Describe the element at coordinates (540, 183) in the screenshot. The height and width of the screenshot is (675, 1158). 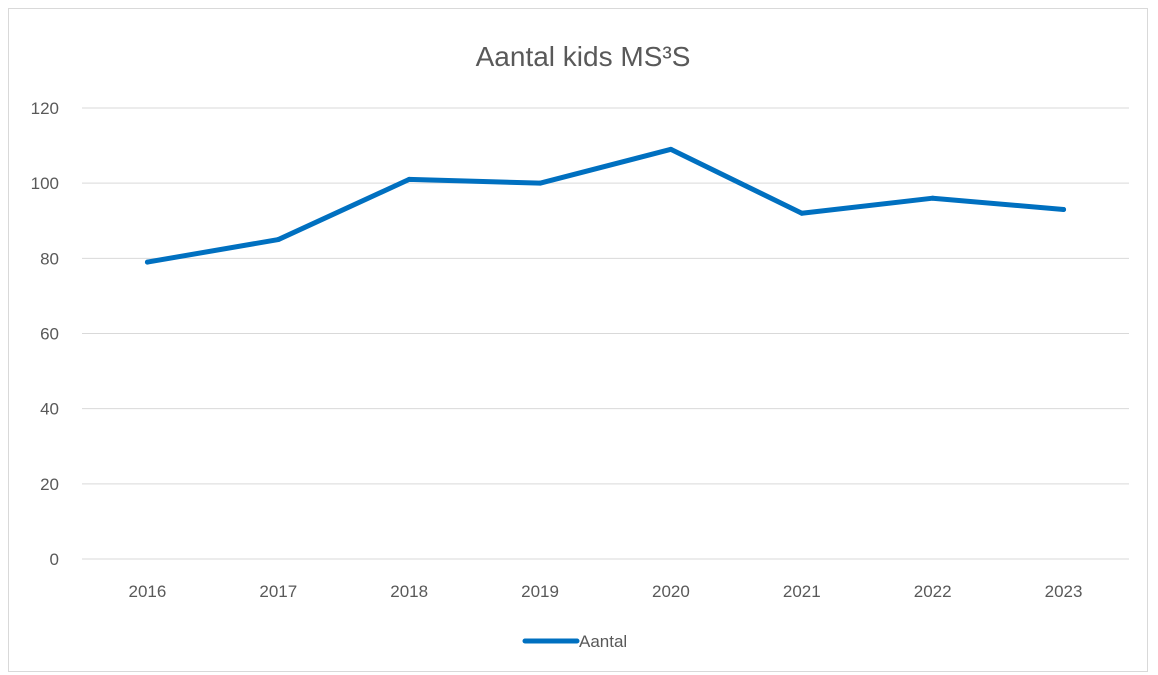
I see `data-point-2019` at that location.